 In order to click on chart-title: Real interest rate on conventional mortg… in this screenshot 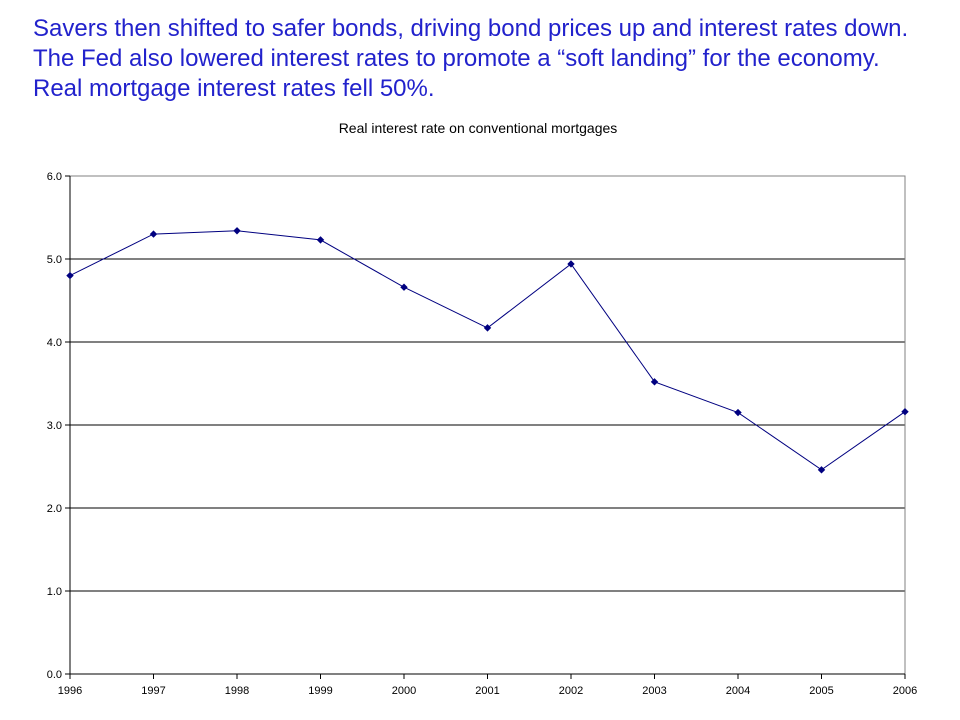, I will do `click(478, 128)`.